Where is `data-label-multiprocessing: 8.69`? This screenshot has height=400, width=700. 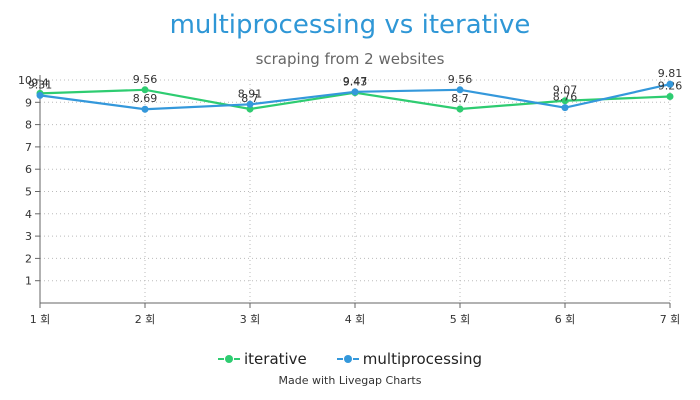
data-label-multiprocessing: 8.69 is located at coordinates (145, 98).